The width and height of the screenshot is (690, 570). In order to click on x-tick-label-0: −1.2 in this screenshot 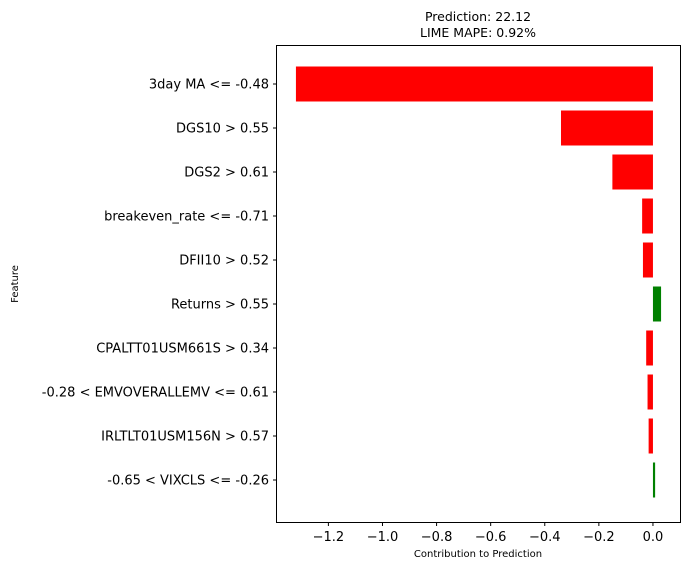, I will do `click(329, 537)`.